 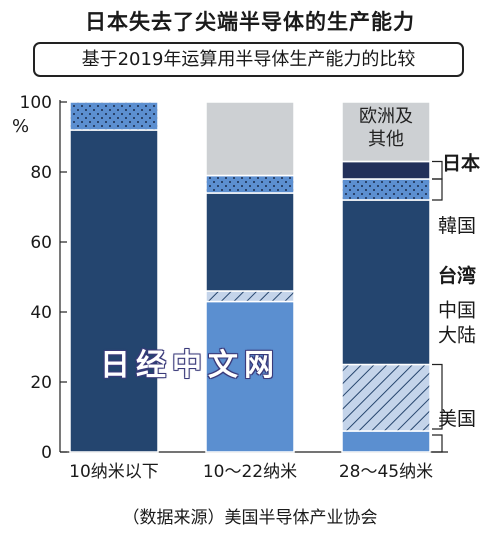 What do you see at coordinates (46, 453) in the screenshot?
I see `y-tick-label: 0` at bounding box center [46, 453].